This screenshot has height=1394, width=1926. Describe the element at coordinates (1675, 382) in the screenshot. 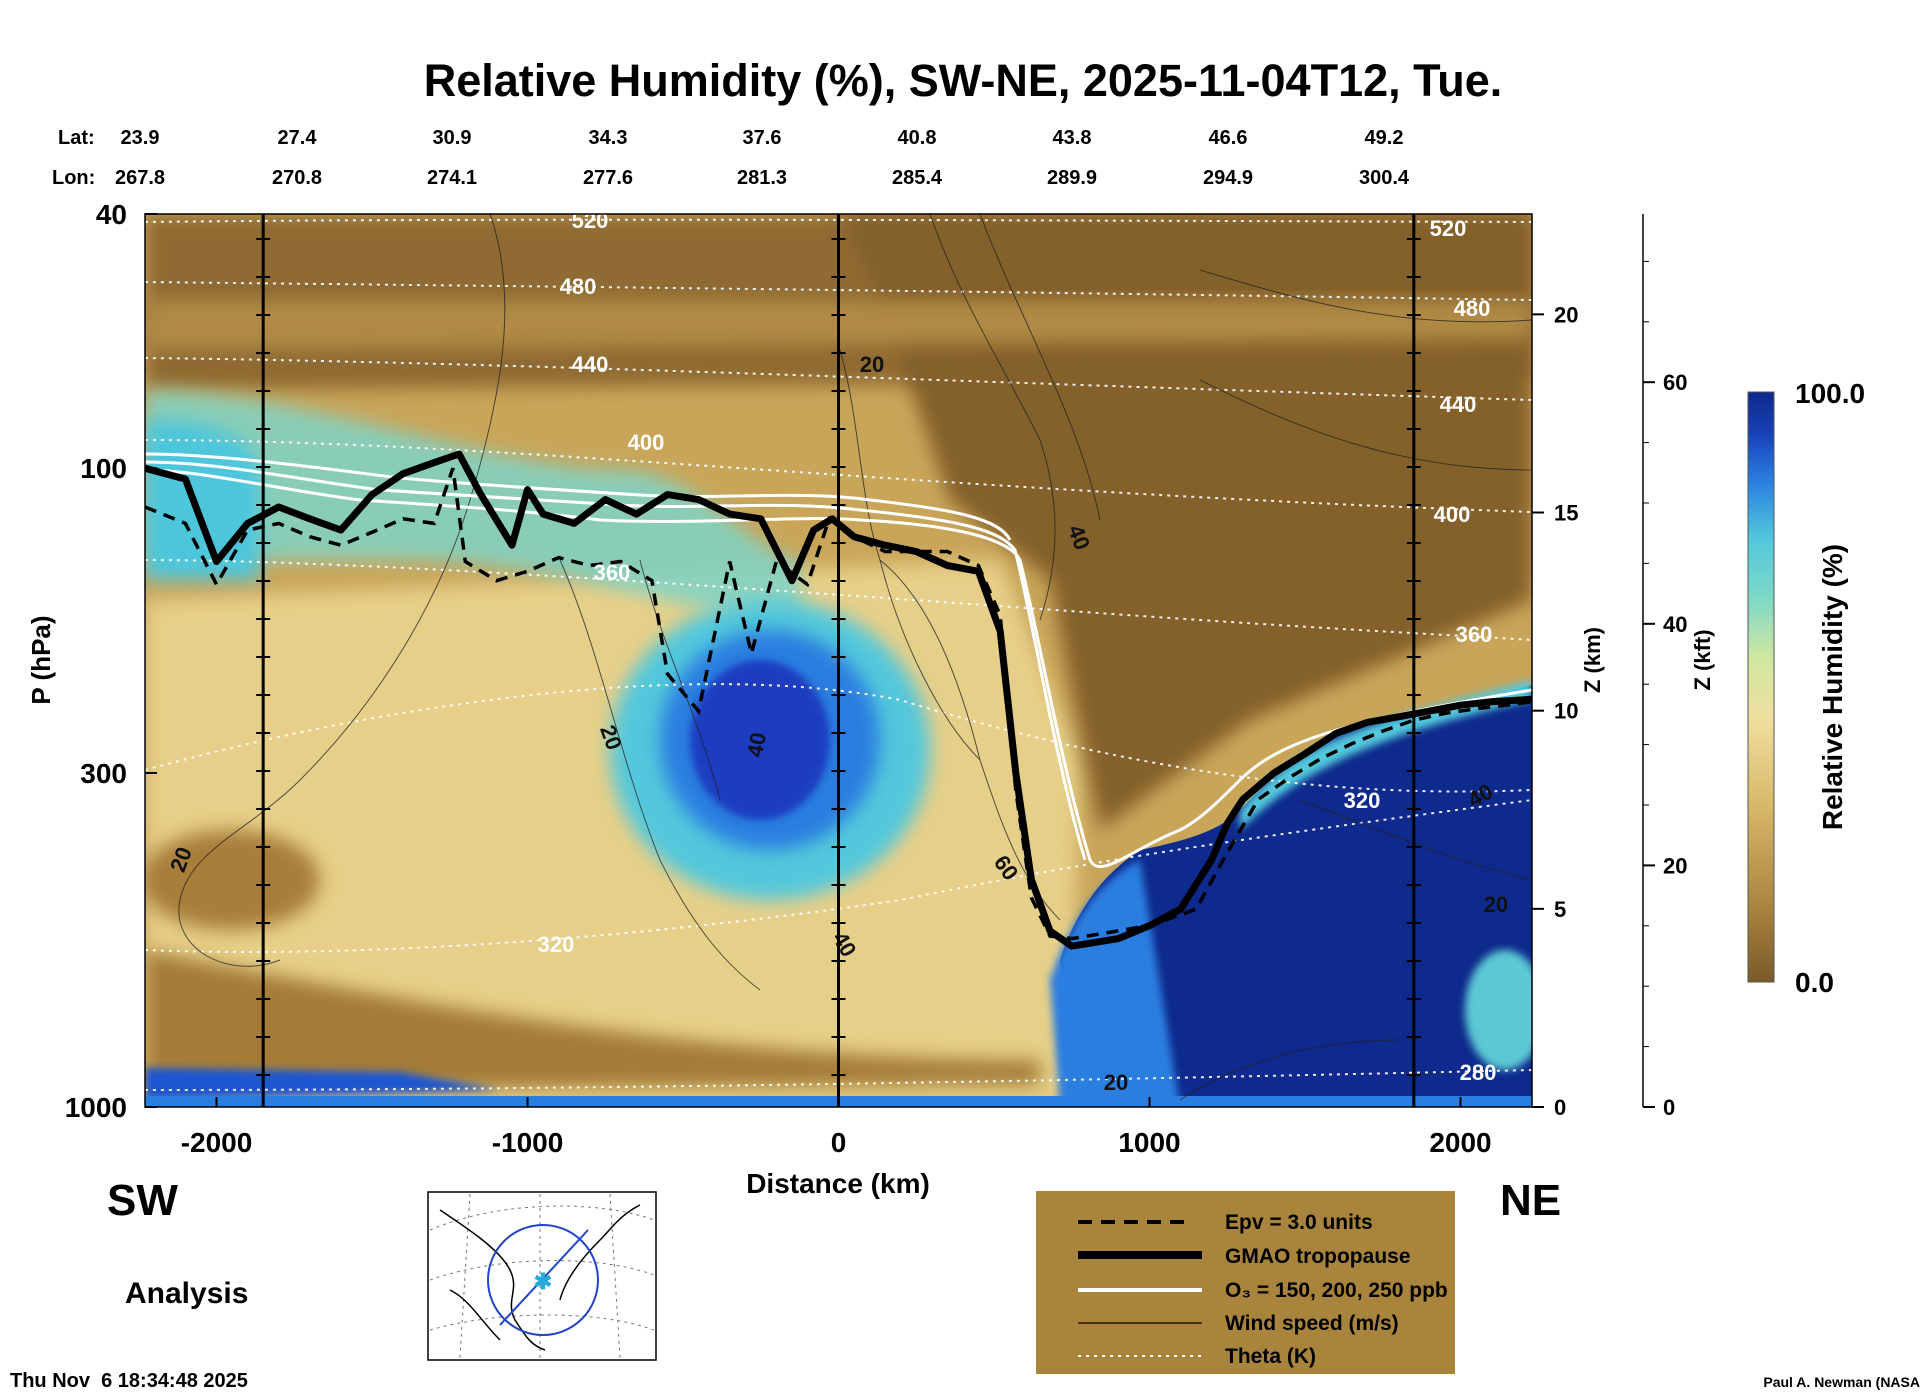

I see `z-kft-tick-label: 60` at that location.